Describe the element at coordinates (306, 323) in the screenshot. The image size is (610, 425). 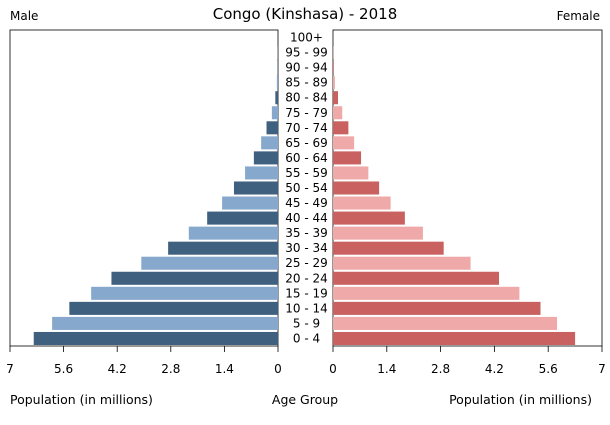
I see `age-group-tick: 5 - 9` at that location.